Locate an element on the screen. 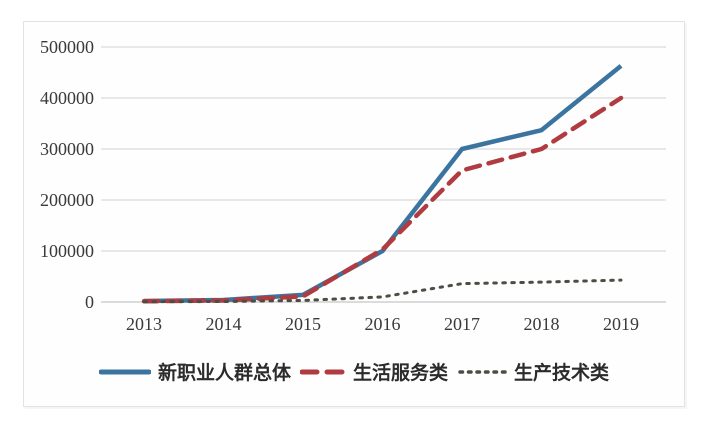 This screenshot has height=430, width=704. y-axis-tick-label: 0 is located at coordinates (89, 302).